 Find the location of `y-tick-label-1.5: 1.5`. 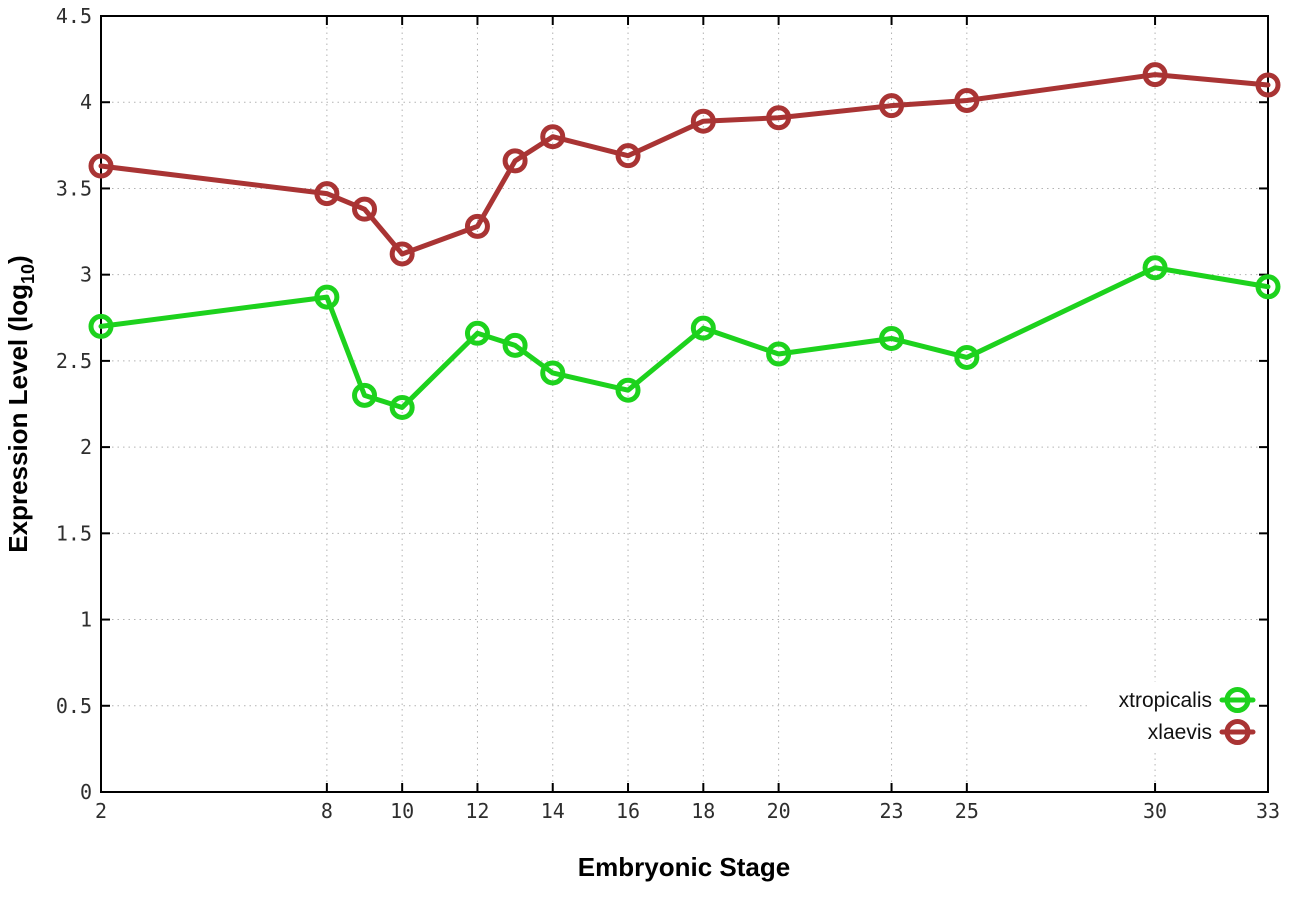

y-tick-label-1.5: 1.5 is located at coordinates (74, 533).